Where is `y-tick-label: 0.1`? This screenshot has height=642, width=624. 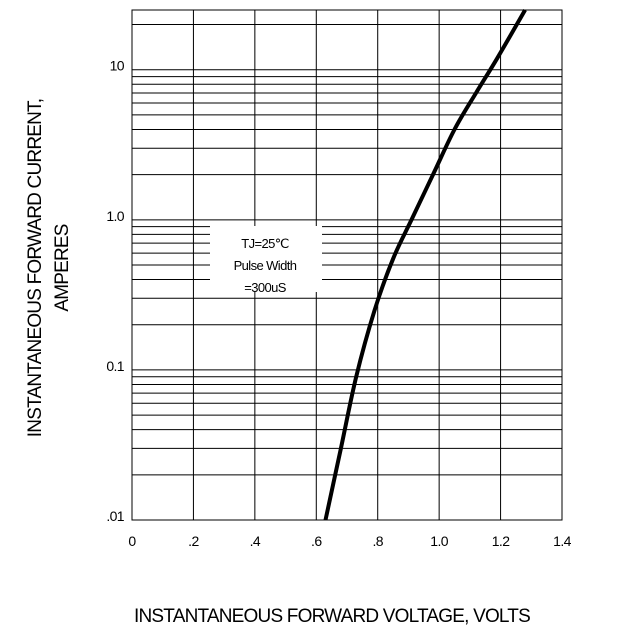
y-tick-label: 0.1 is located at coordinates (115, 366).